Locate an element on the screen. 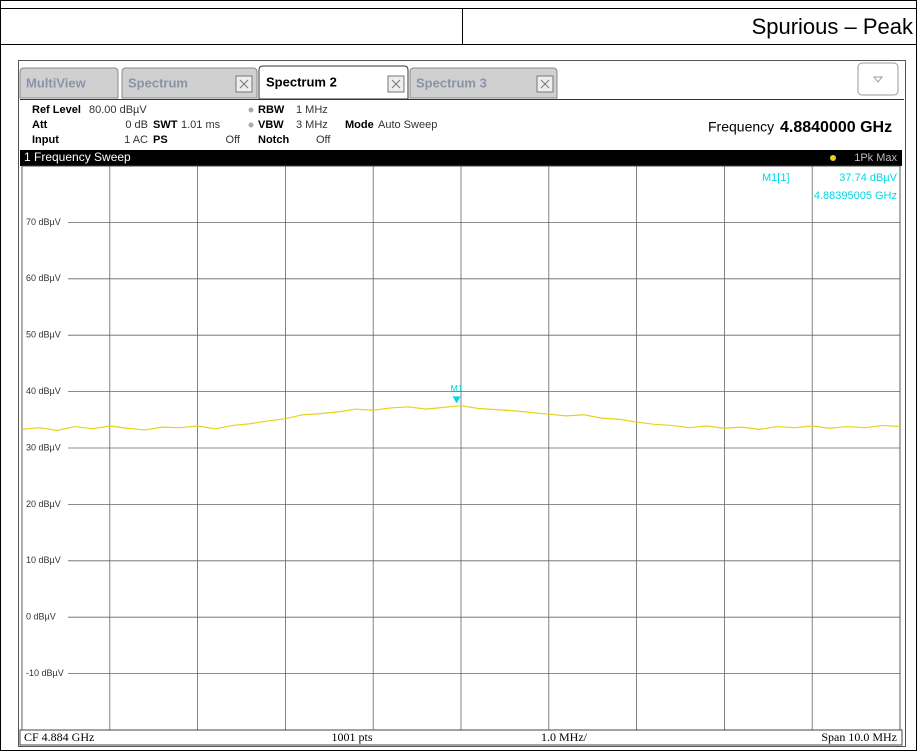 The height and width of the screenshot is (751, 917). setting-label: Mode is located at coordinates (359, 125).